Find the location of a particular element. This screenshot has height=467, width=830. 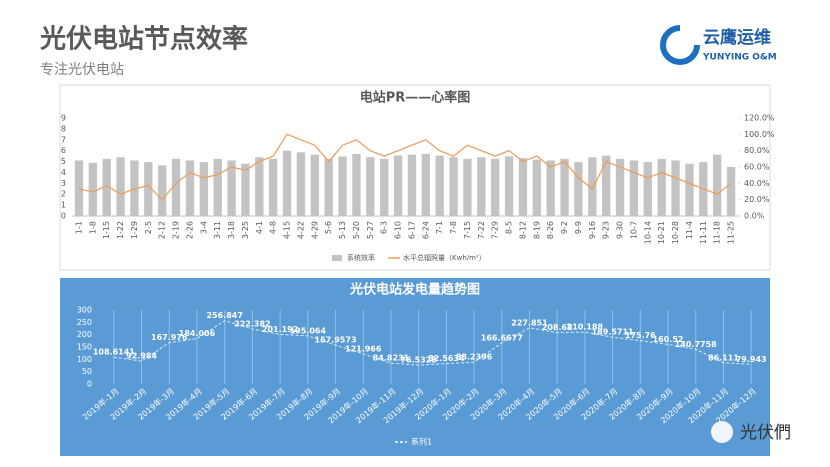

data-label: 195.064 is located at coordinates (308, 330).